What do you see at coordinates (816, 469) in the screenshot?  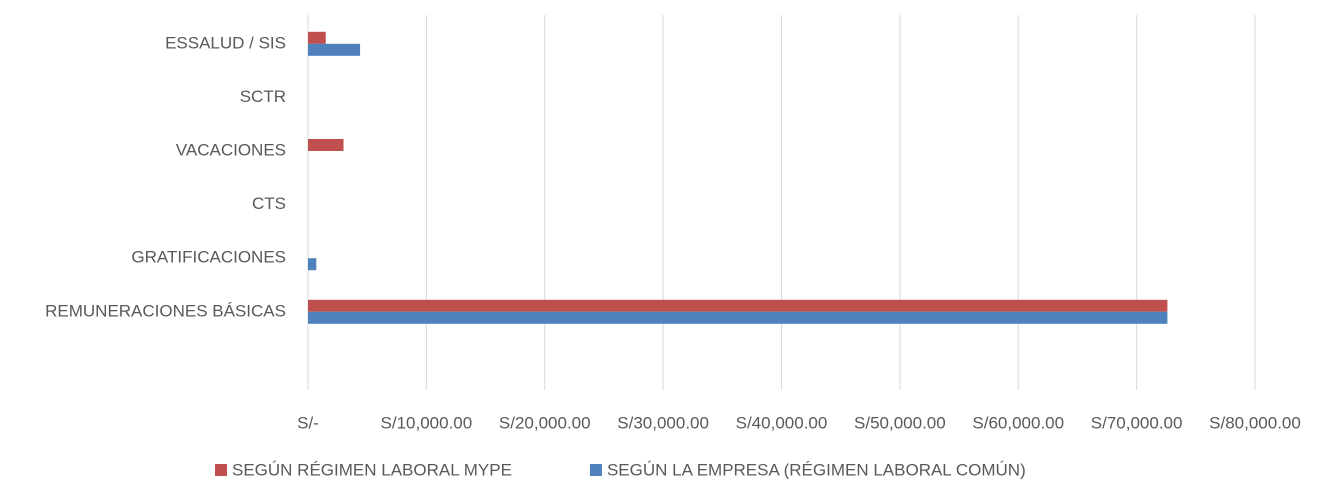 I see `legend-label: SEGÚN LA EMPRESA (RÉGIMEN LABORAL COMÚN)` at bounding box center [816, 469].